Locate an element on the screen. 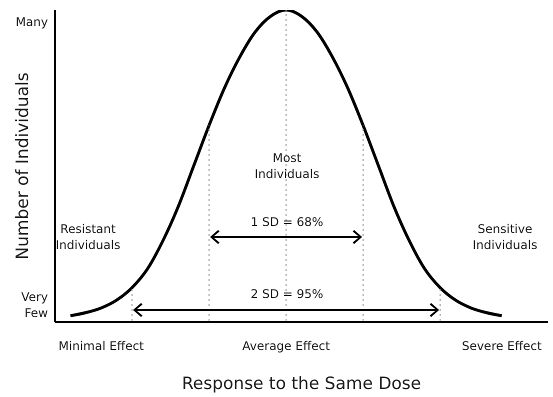  annotation: Resistant Individuals is located at coordinates (88, 237).